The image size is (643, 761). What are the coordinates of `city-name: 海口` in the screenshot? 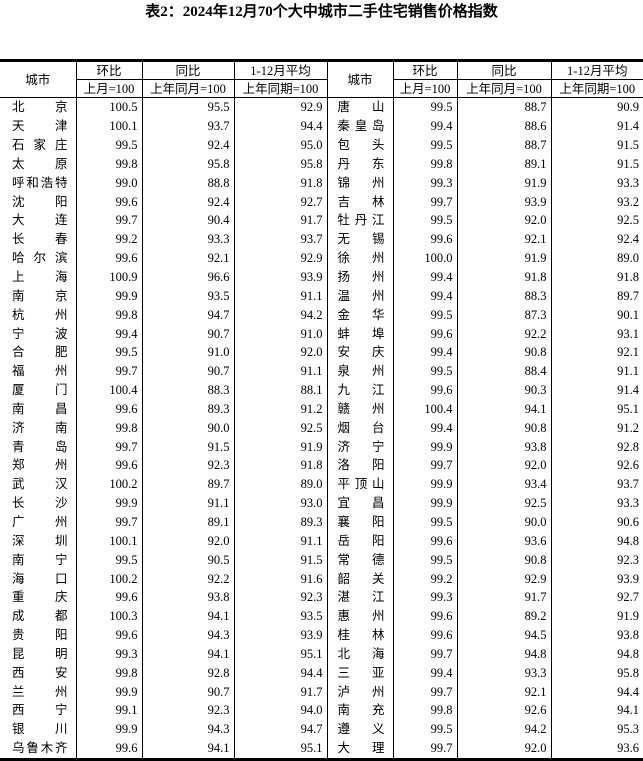 It's located at (40, 578).